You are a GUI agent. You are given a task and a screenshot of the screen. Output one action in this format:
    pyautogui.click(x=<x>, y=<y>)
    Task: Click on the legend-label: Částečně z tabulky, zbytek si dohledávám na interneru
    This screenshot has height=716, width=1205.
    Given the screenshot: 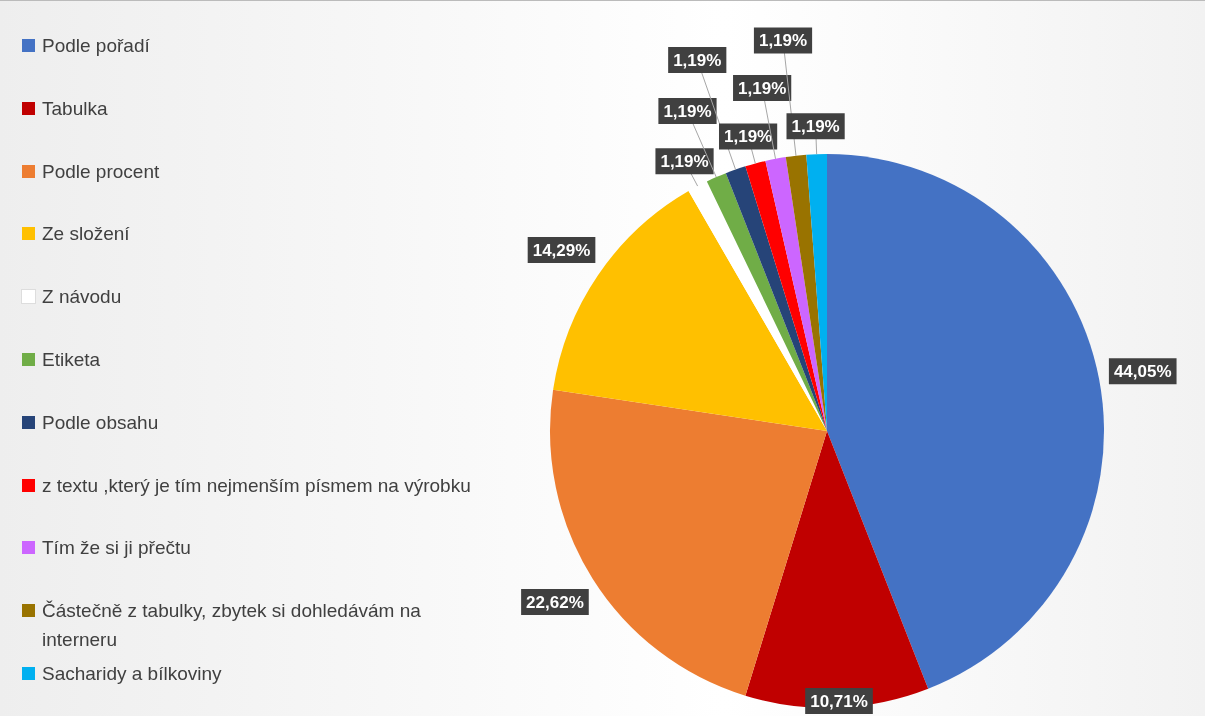 What is the action you would take?
    pyautogui.click(x=231, y=625)
    